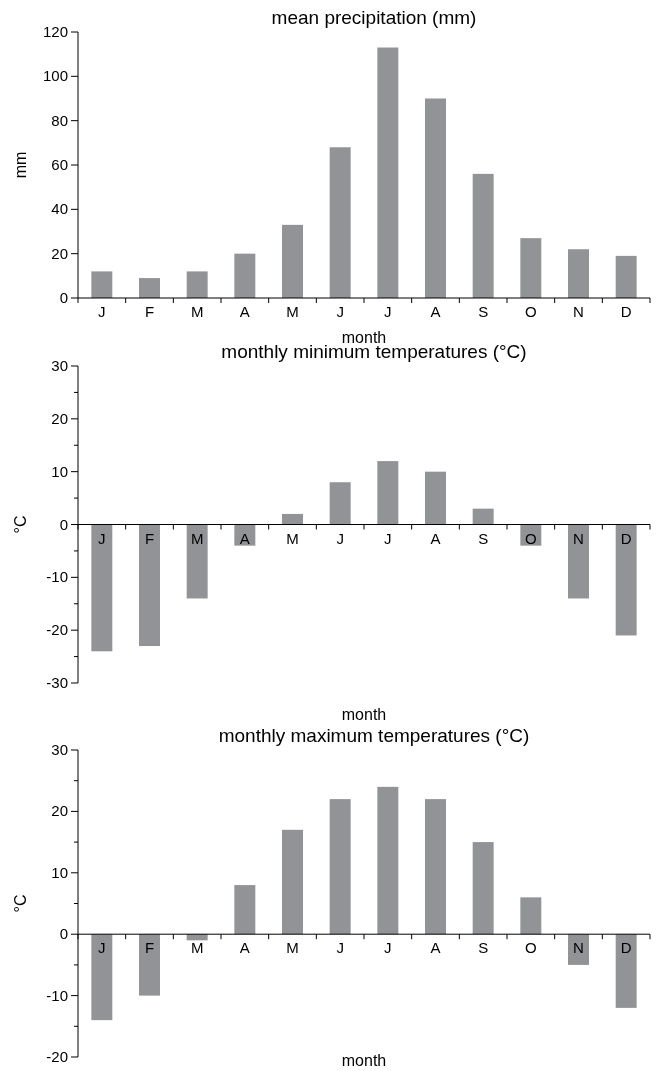  I want to click on y-tick-label: 120, so click(55, 31).